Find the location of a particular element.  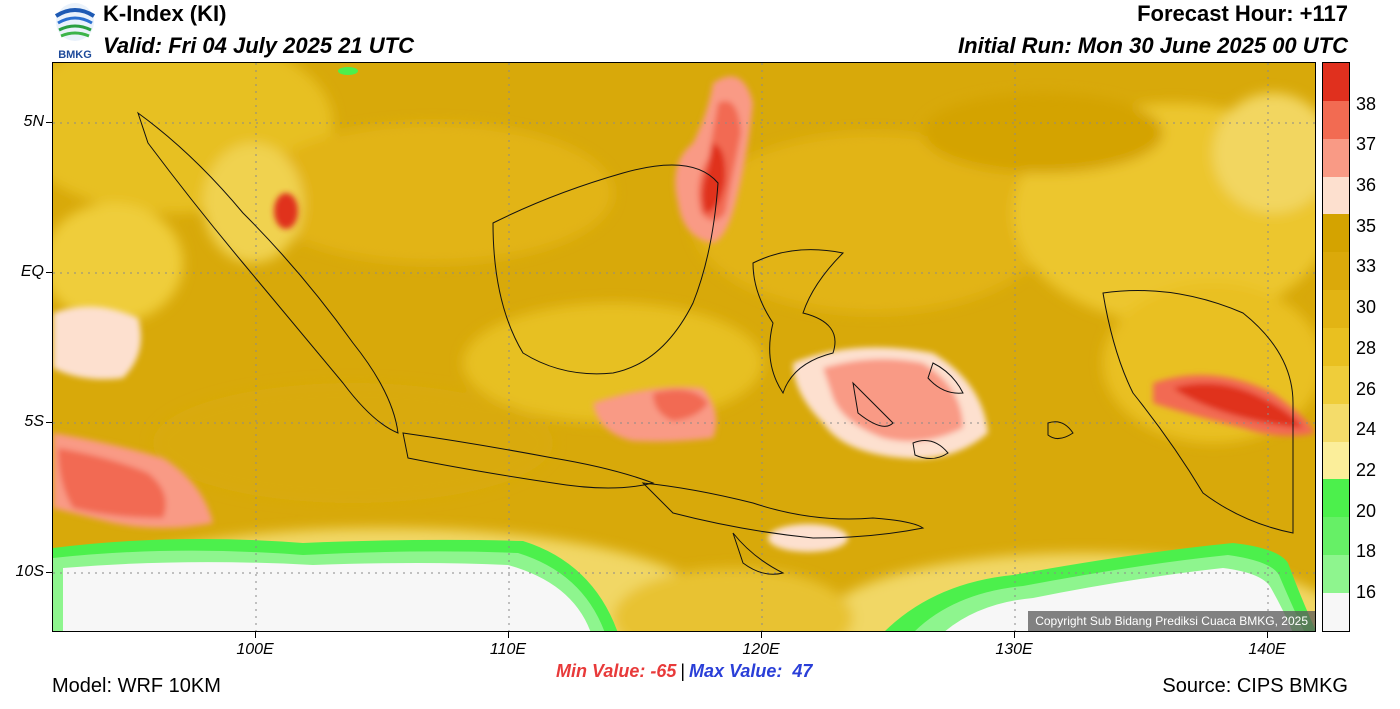

colorbar-label: 26 is located at coordinates (1366, 389).